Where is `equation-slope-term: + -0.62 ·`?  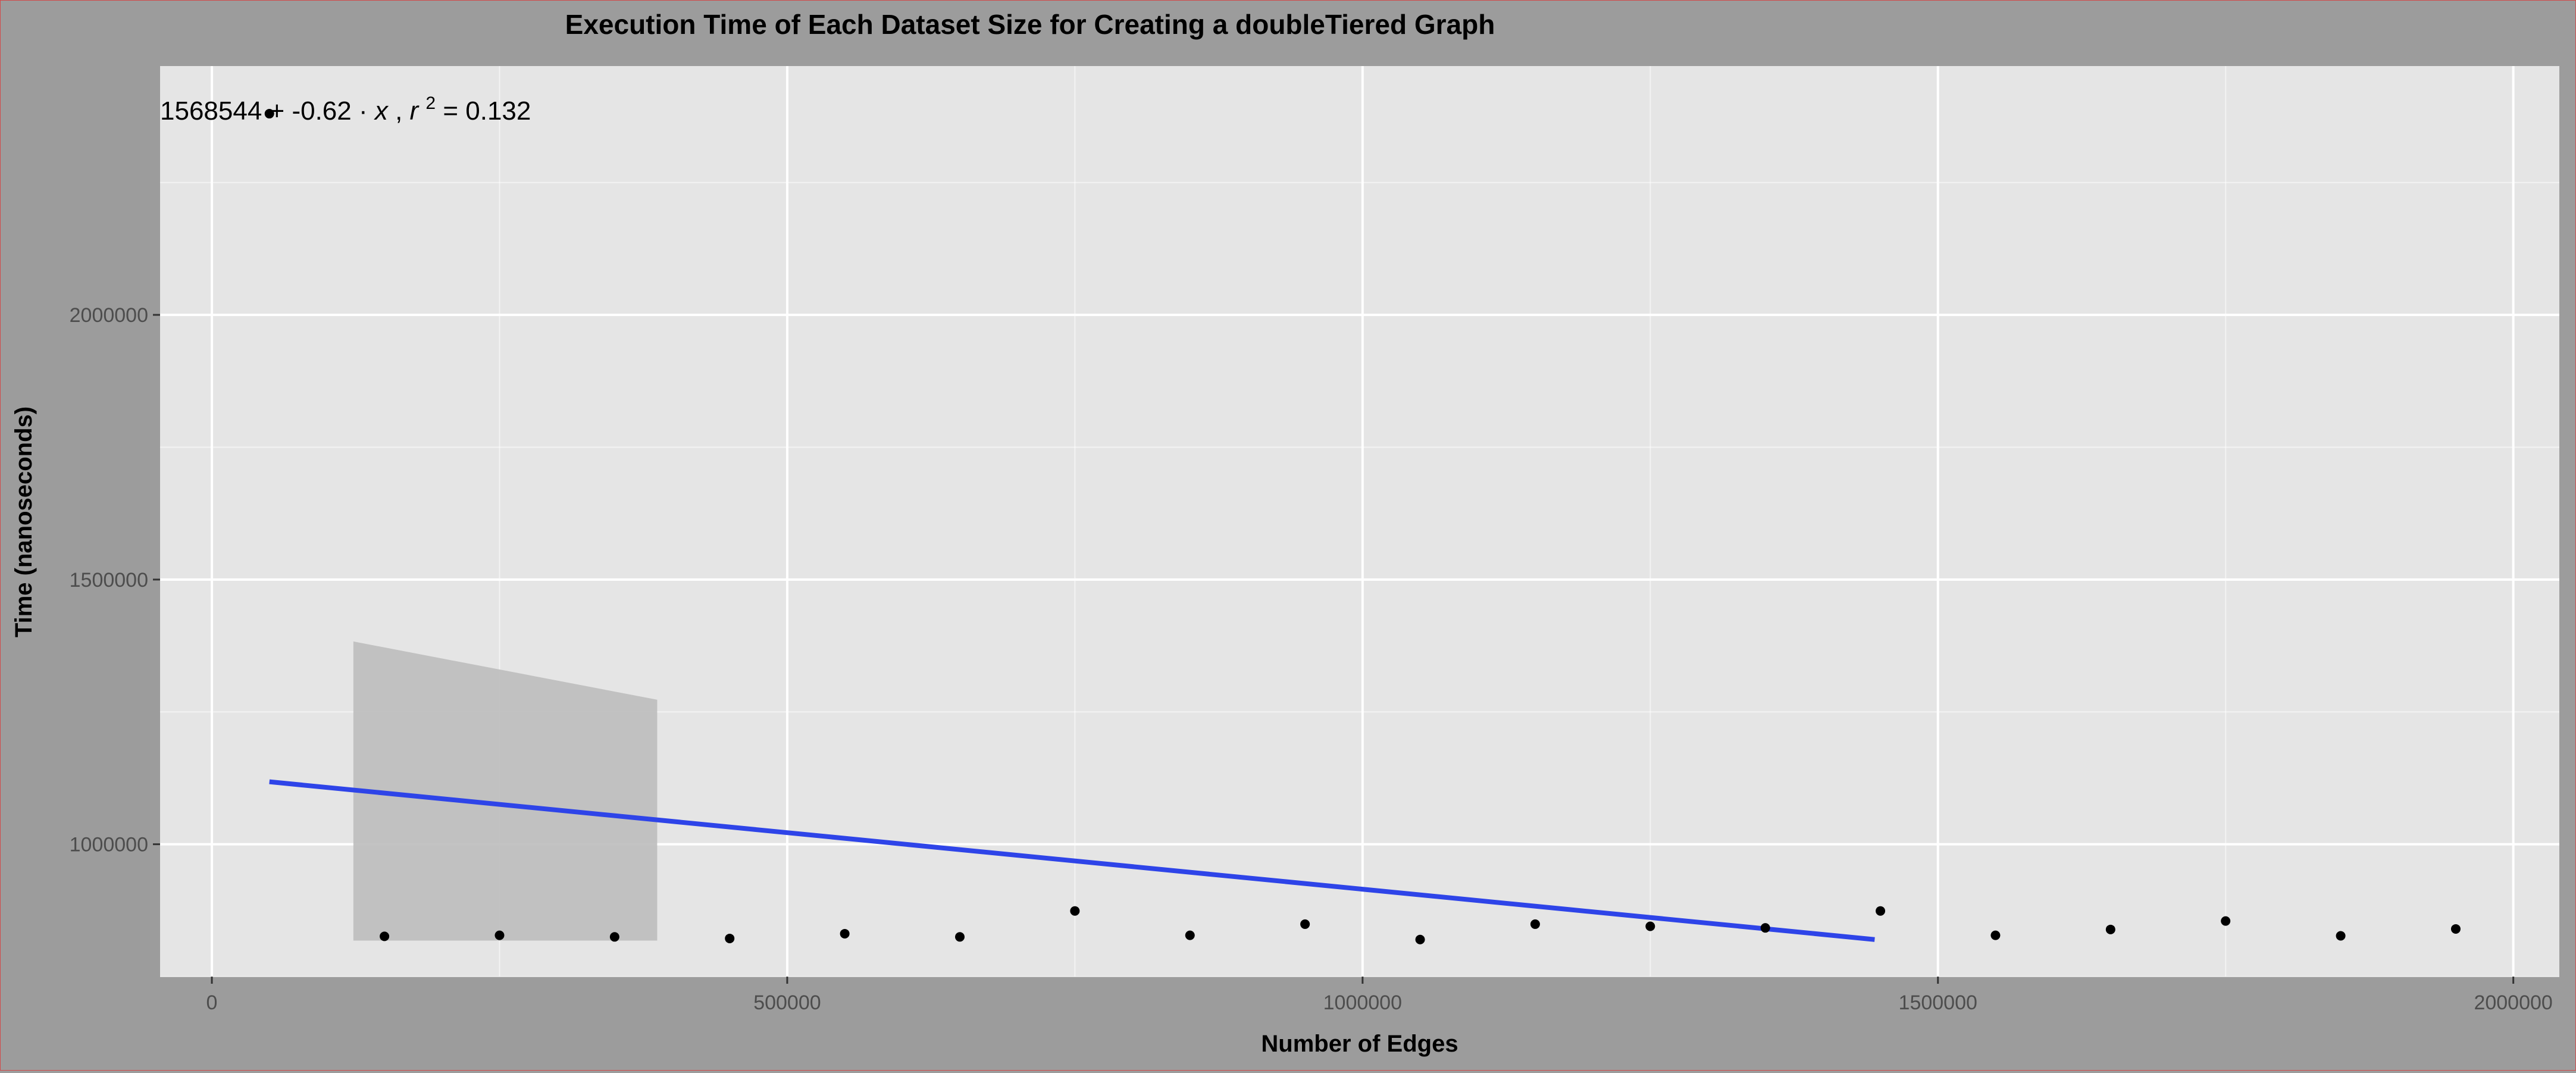 equation-slope-term: + -0.62 · is located at coordinates (322, 111).